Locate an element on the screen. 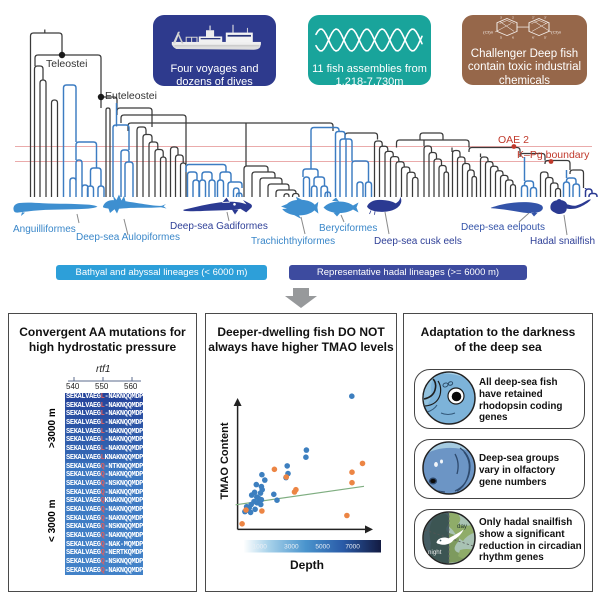 The width and height of the screenshot is (600, 600). svg-text: night is located at coordinates (435, 552).